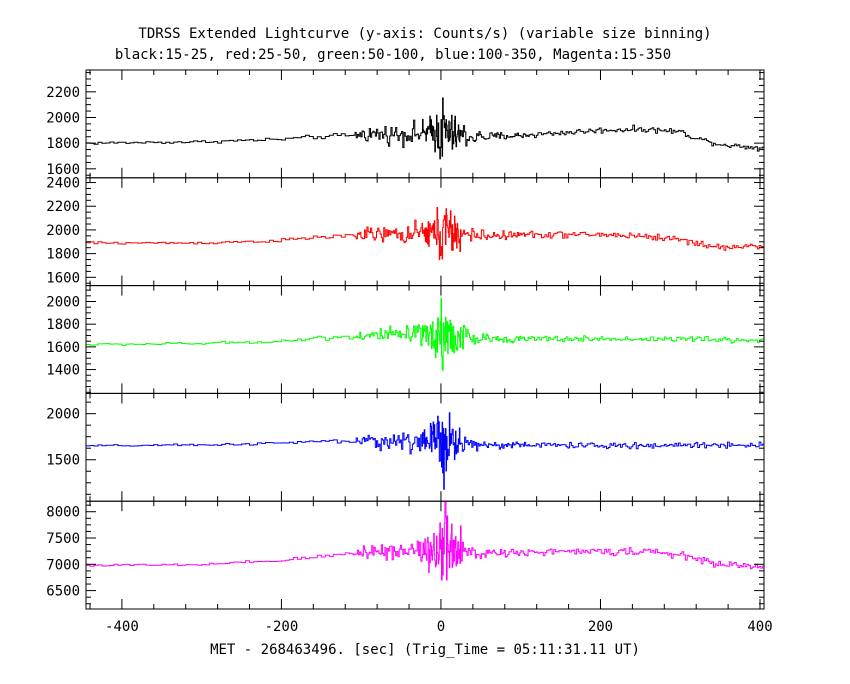 Image resolution: width=850 pixels, height=684 pixels. I want to click on y-tick-label: 1400, so click(63, 371).